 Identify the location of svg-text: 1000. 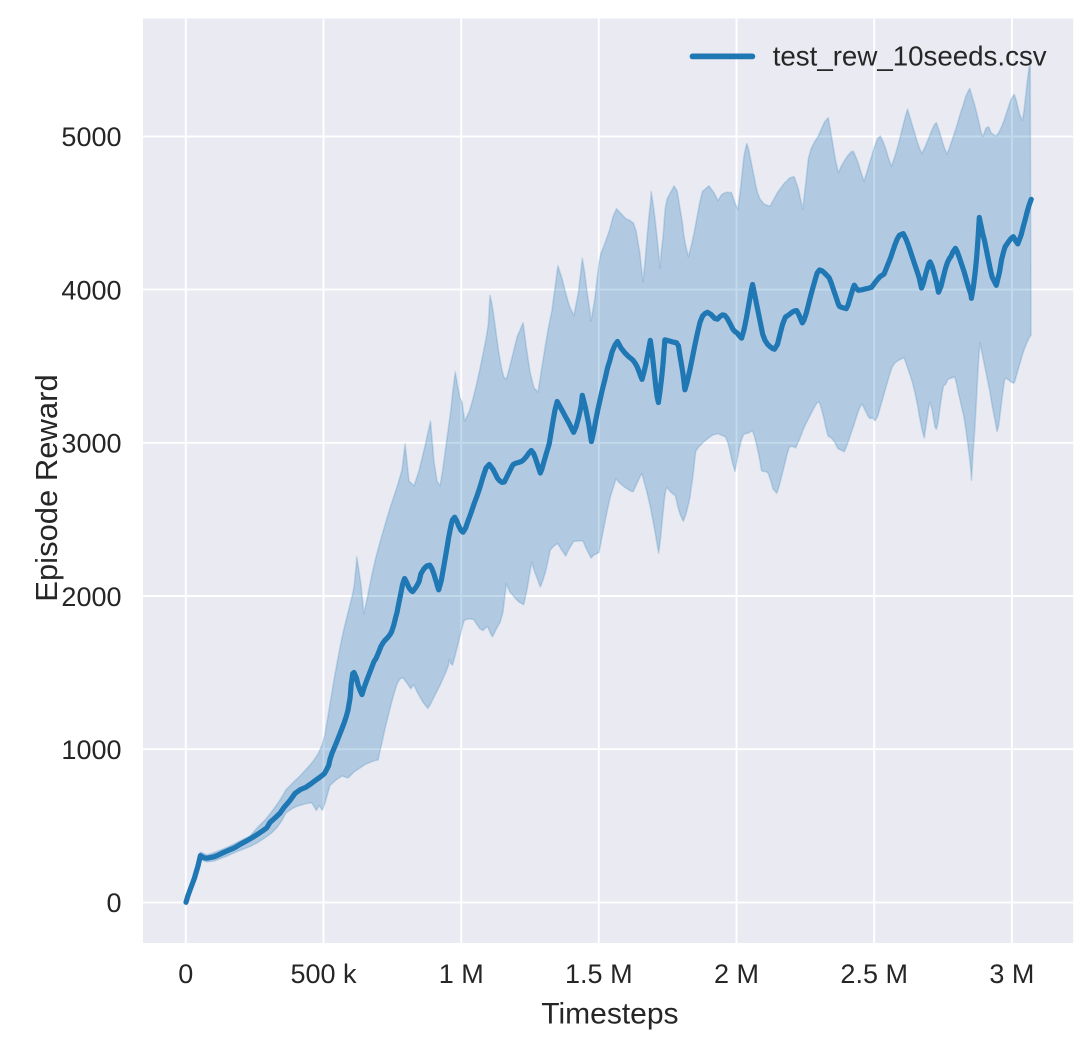
(91, 750).